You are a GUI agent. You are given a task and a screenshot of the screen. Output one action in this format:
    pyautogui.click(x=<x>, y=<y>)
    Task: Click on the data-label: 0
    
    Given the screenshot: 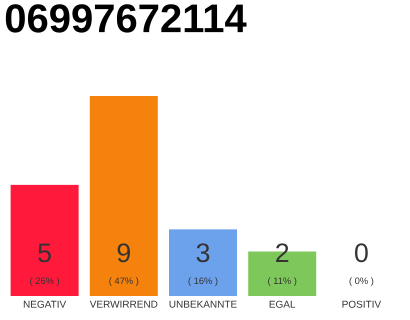 What is the action you would take?
    pyautogui.click(x=361, y=252)
    